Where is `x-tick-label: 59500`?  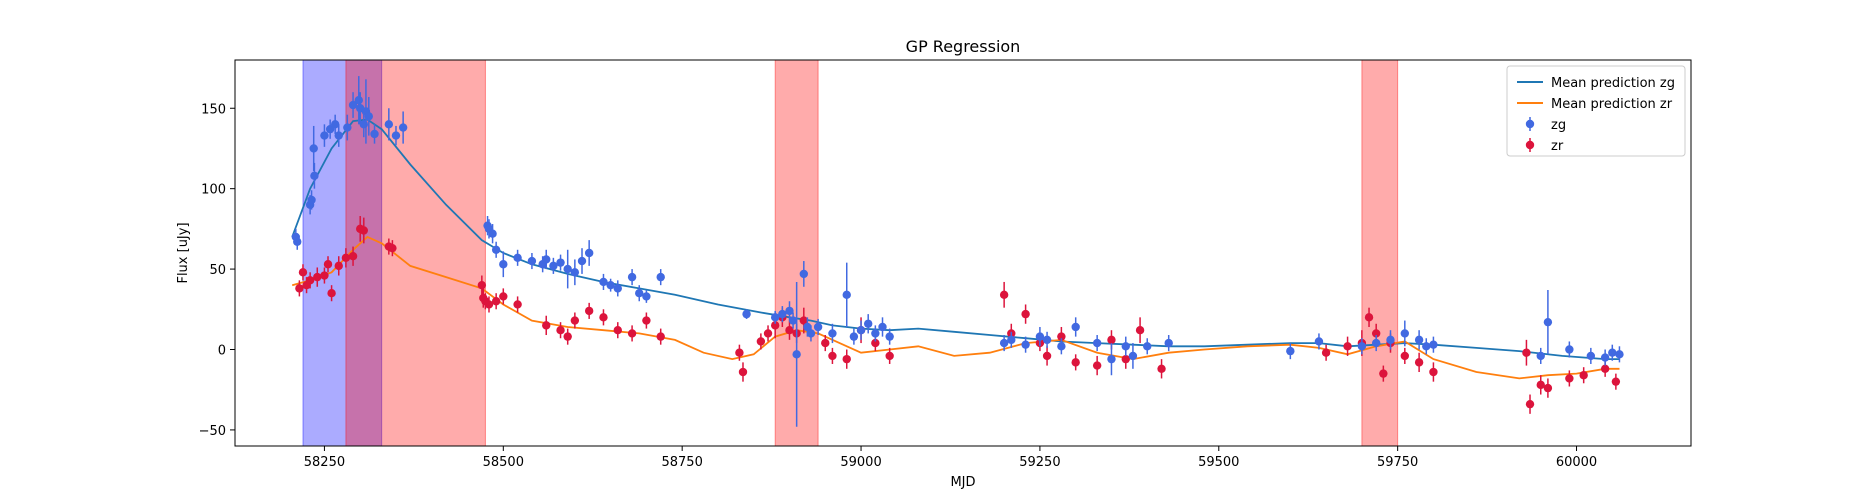 x-tick-label: 59500 is located at coordinates (1218, 462).